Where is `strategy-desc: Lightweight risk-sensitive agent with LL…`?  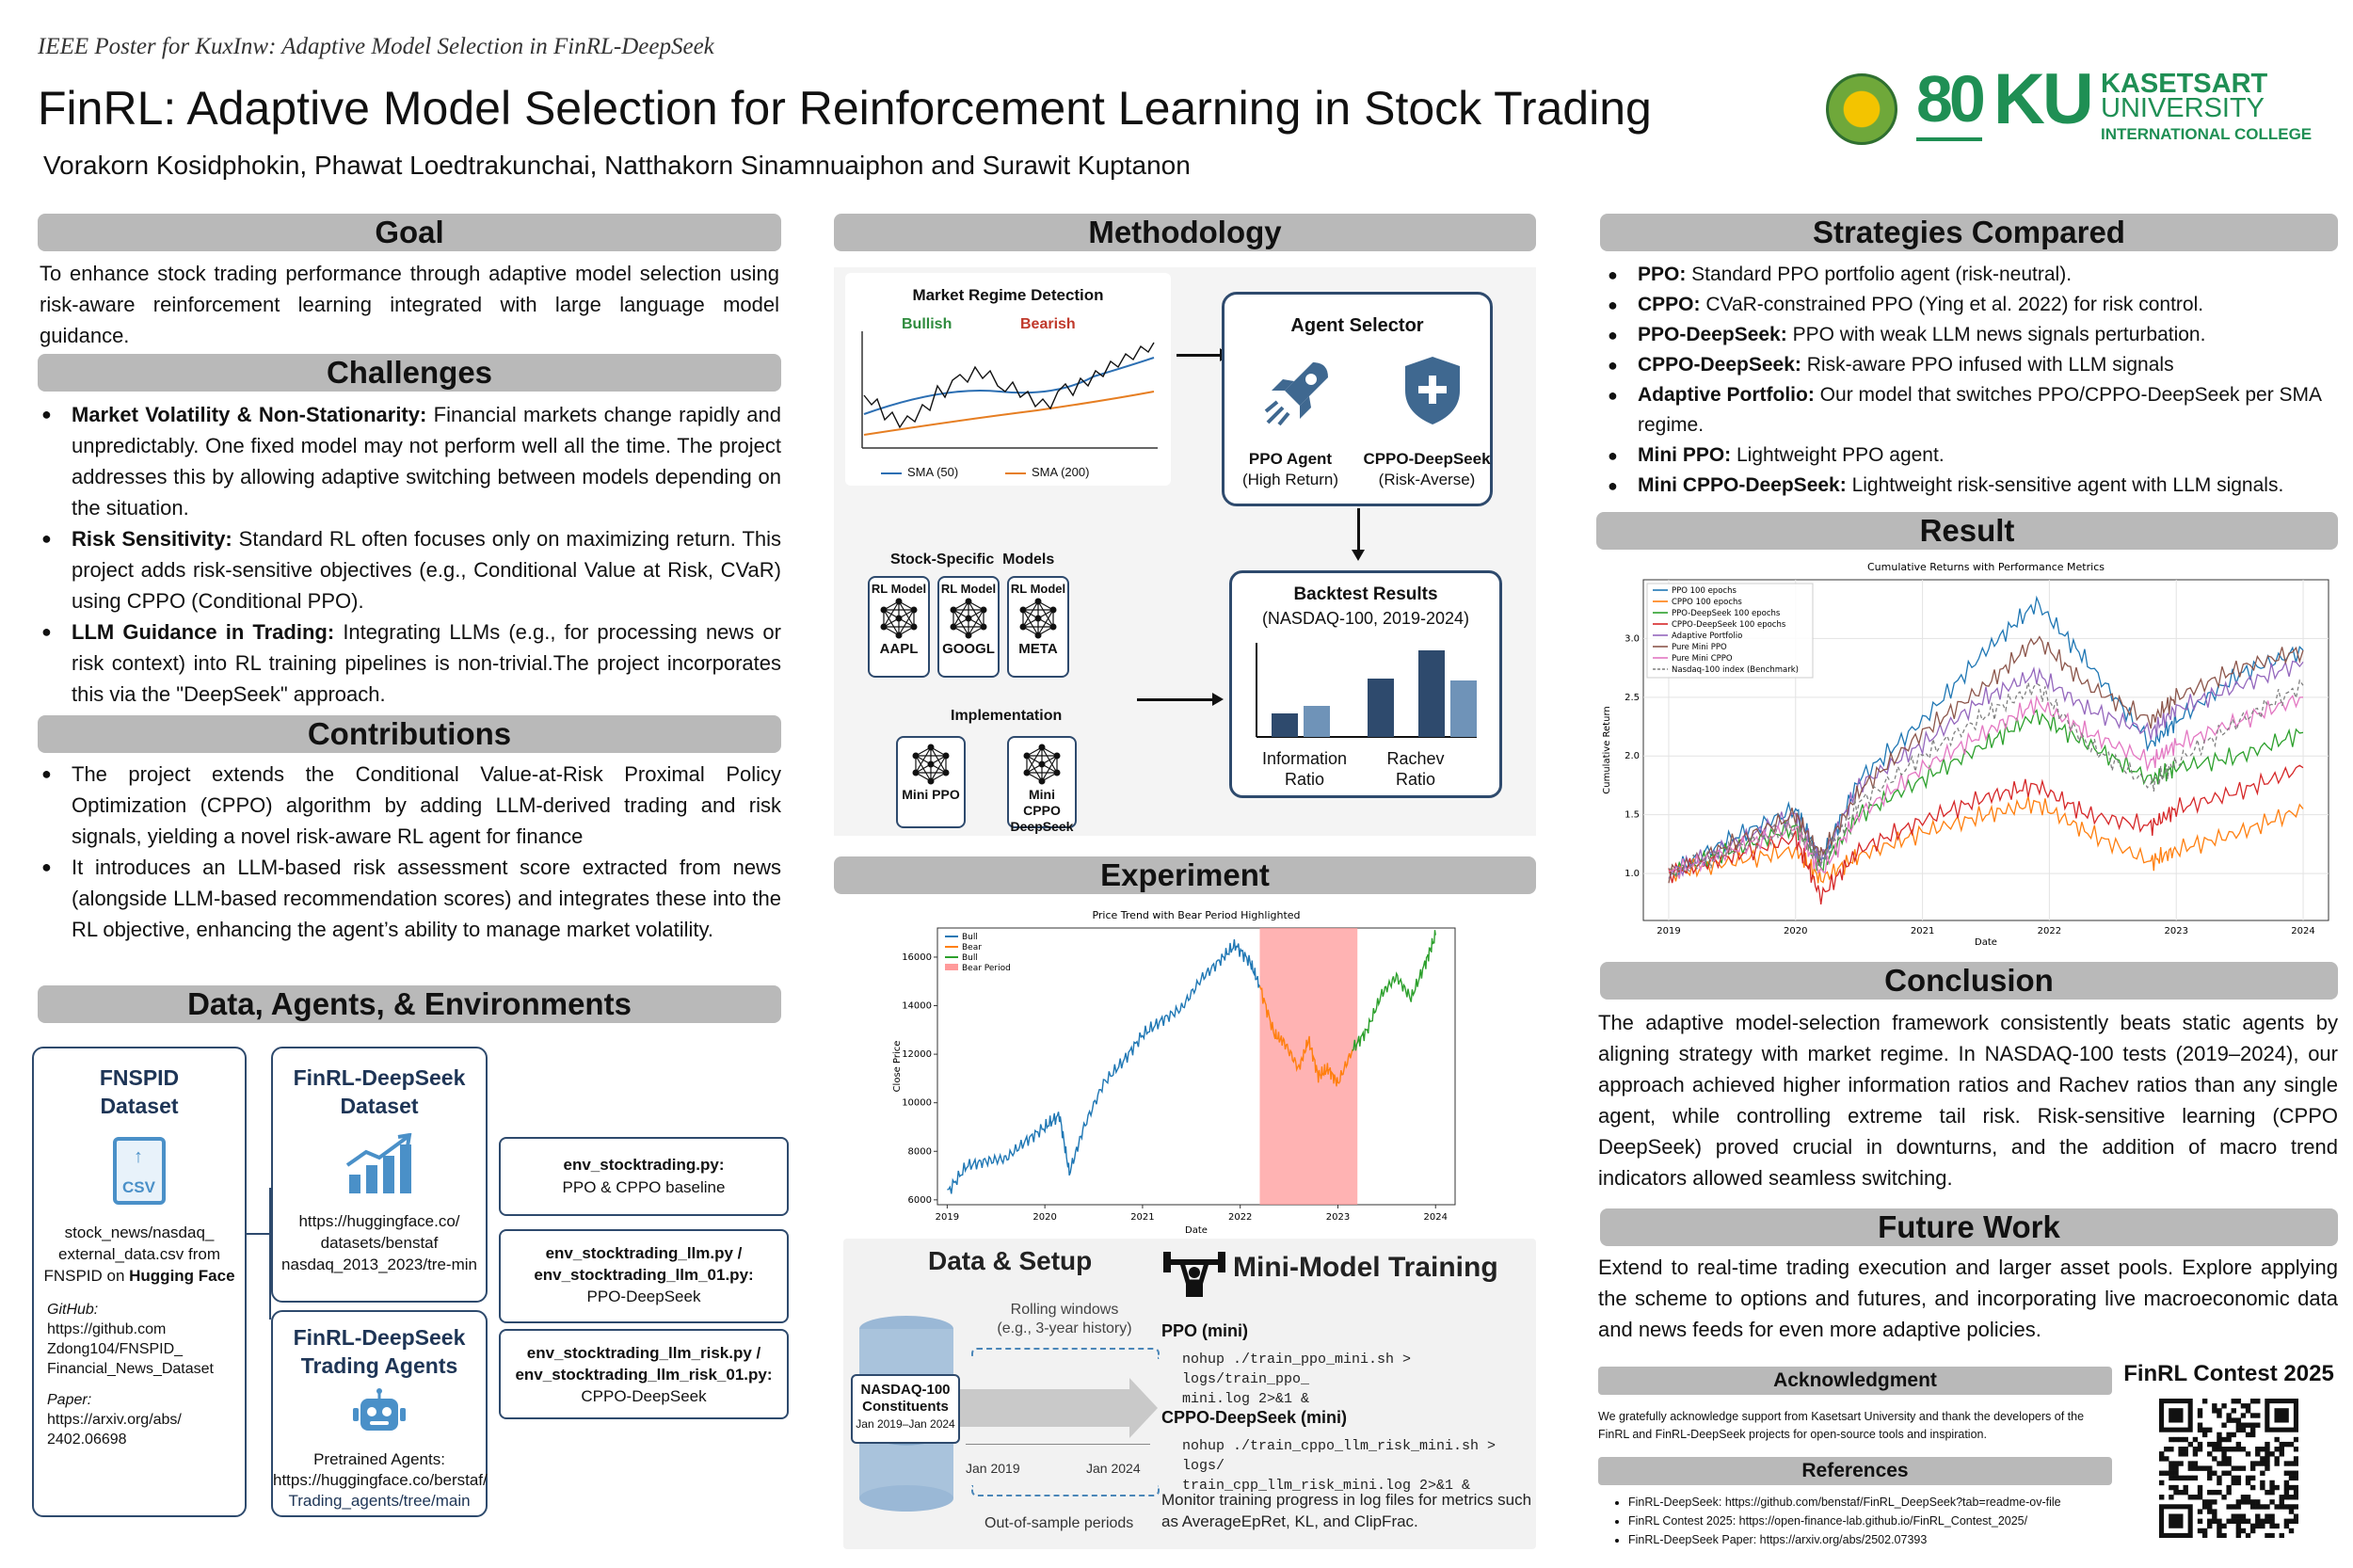
strategy-desc: Lightweight risk-sensitive agent with LL… is located at coordinates (2065, 485).